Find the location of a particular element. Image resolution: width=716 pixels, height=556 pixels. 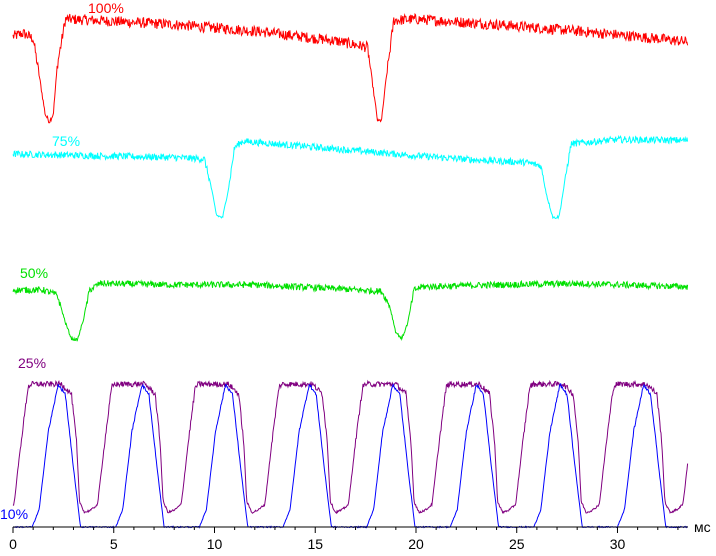

series-label-50pct: 50% is located at coordinates (34, 273).